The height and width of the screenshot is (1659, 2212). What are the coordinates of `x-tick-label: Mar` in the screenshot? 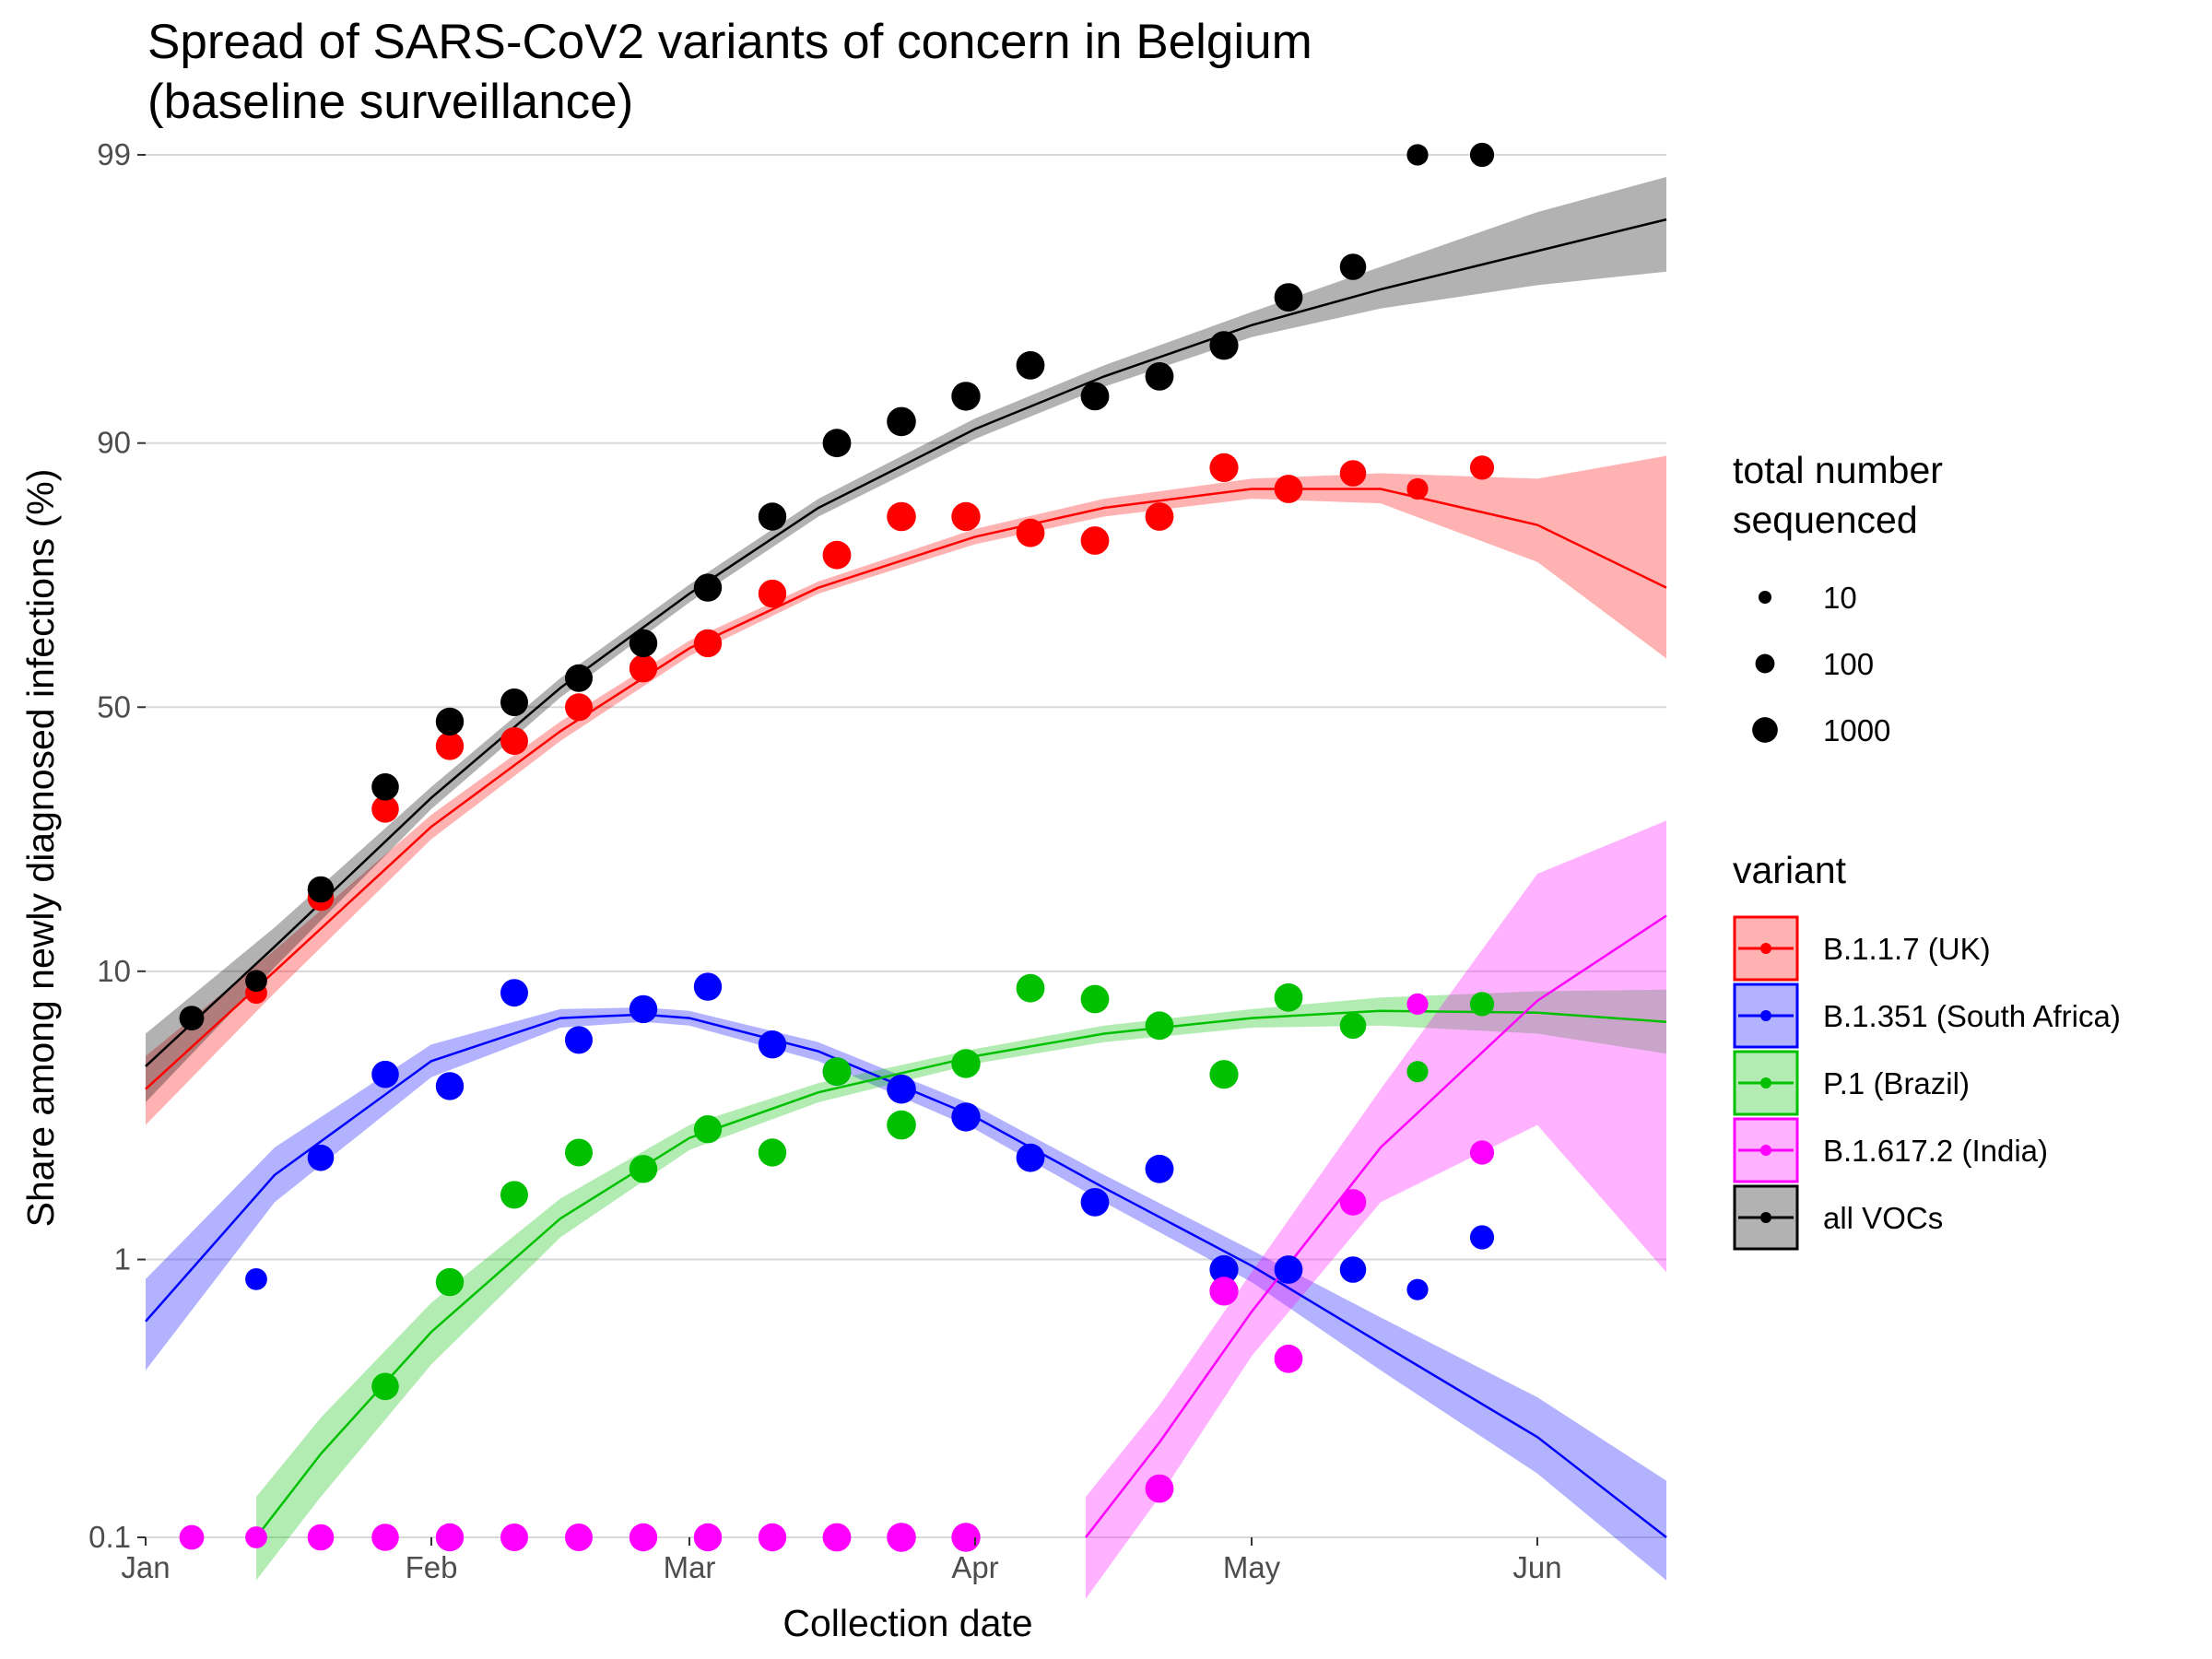 It's located at (690, 1567).